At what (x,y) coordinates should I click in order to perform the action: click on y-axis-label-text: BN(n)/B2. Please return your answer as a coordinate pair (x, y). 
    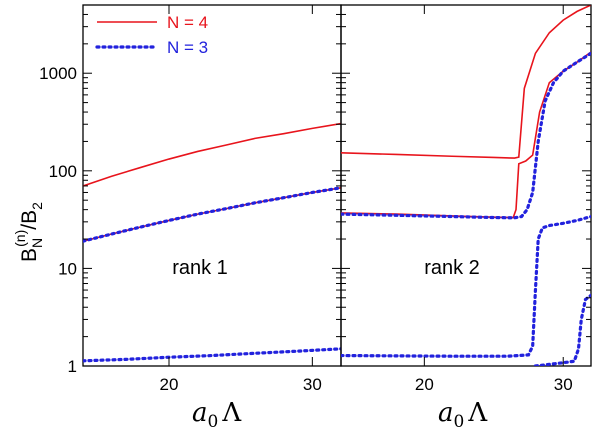
    Looking at the image, I should click on (28, 232).